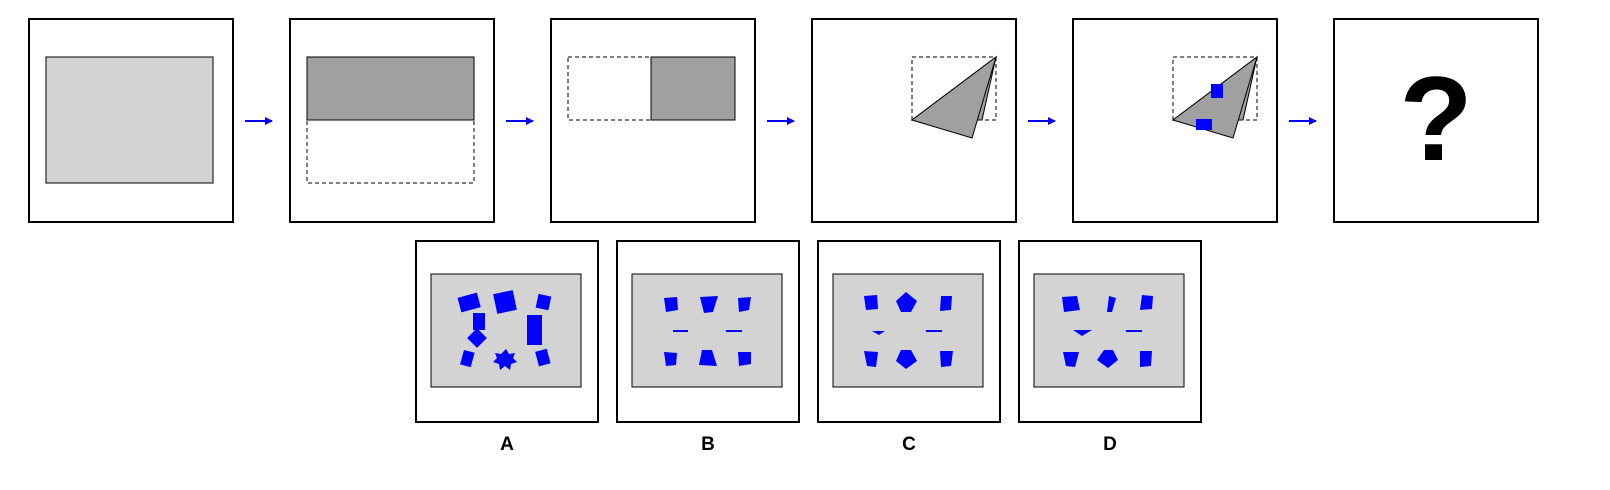  What do you see at coordinates (1110, 347) in the screenshot?
I see `option-d: D` at bounding box center [1110, 347].